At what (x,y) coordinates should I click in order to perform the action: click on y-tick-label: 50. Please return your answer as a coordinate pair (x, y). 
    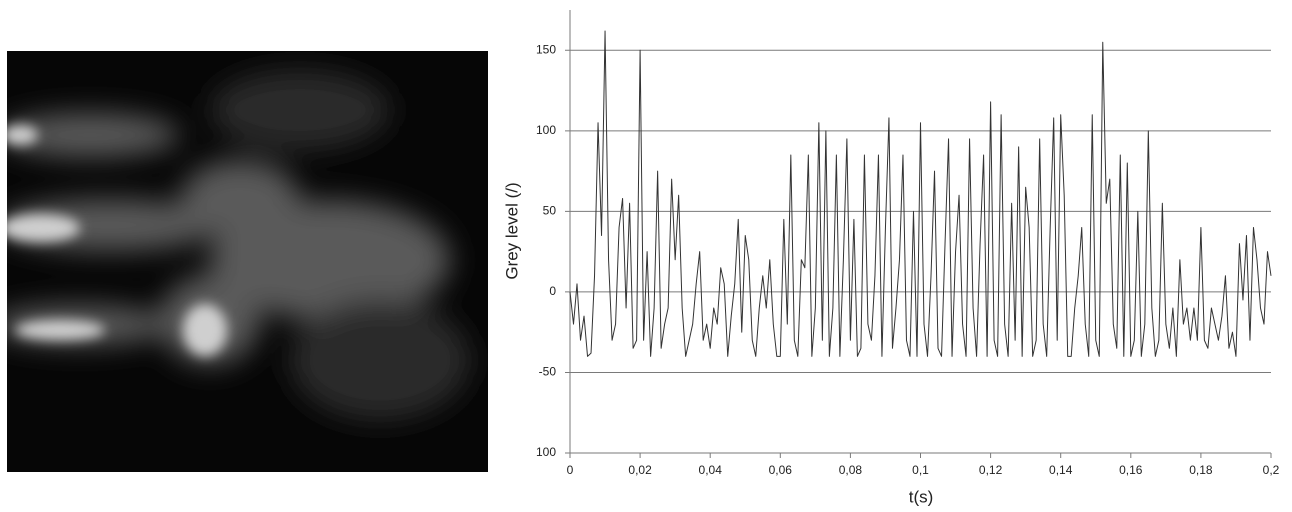
    Looking at the image, I should click on (550, 211).